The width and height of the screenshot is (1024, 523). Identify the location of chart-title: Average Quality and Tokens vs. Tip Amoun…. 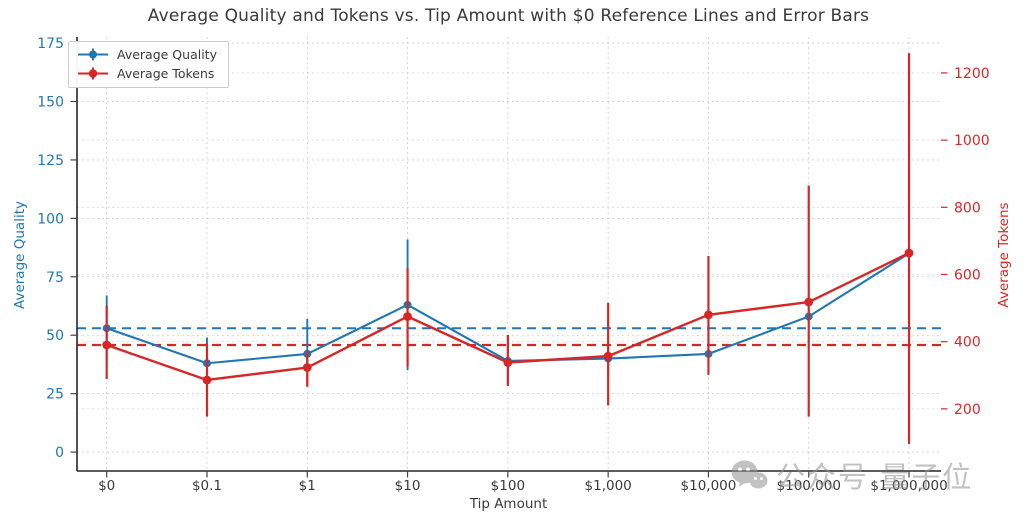
(508, 16).